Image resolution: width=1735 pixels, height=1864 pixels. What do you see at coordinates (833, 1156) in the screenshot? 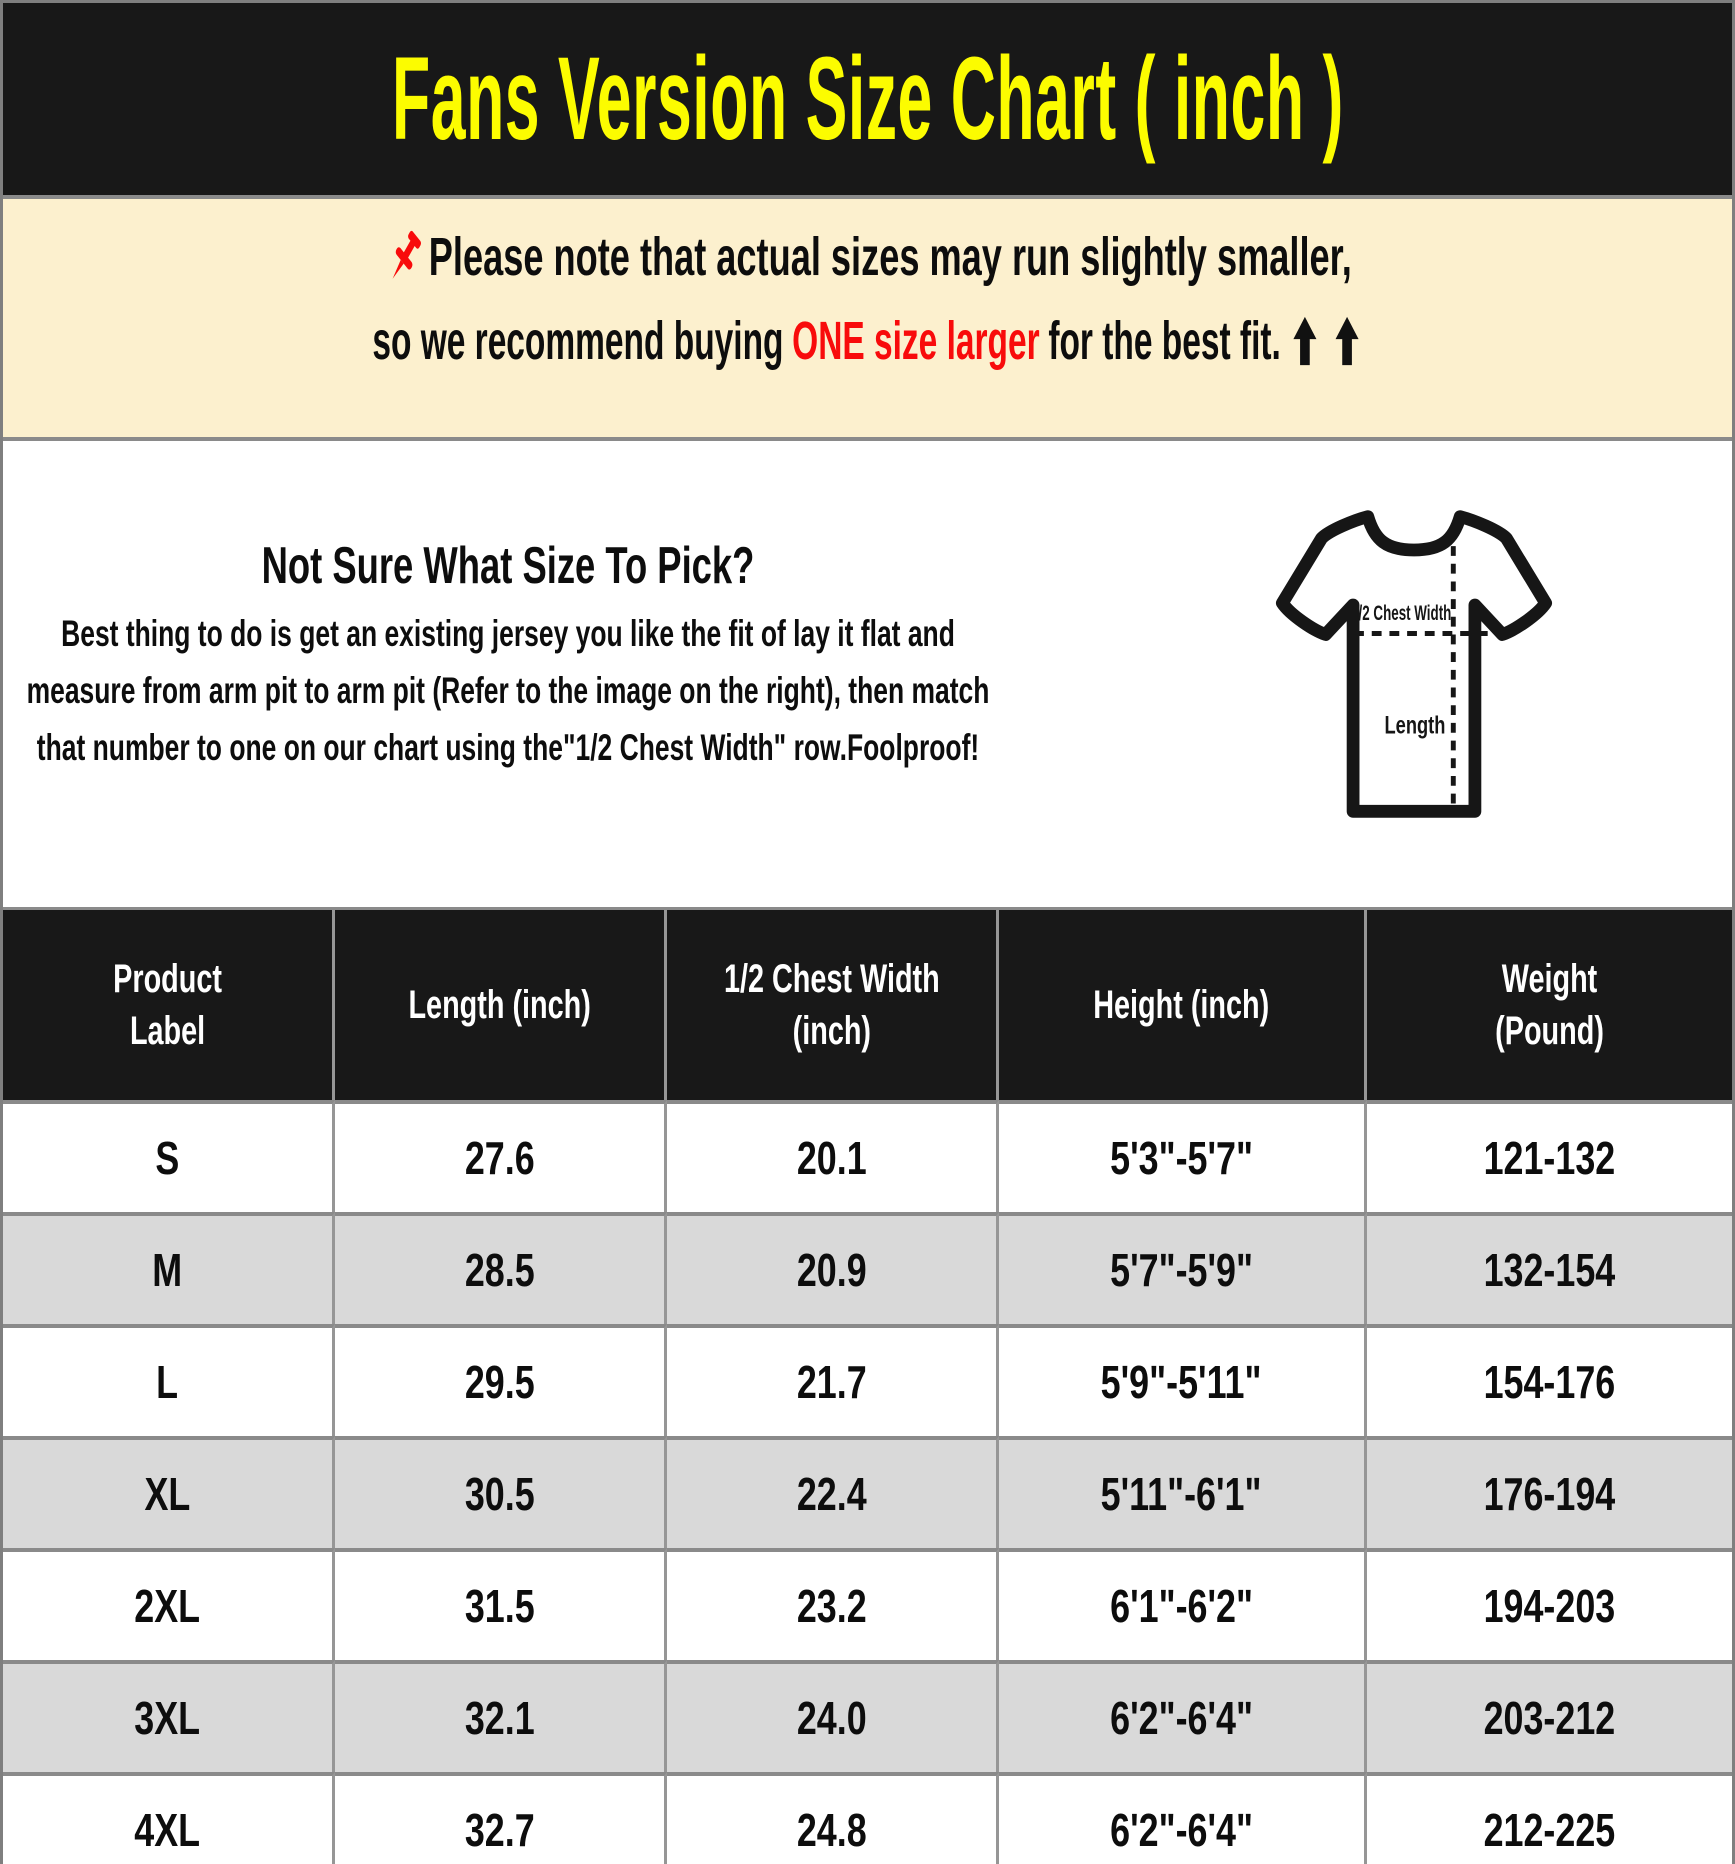
I see `value-cell: 20.1` at bounding box center [833, 1156].